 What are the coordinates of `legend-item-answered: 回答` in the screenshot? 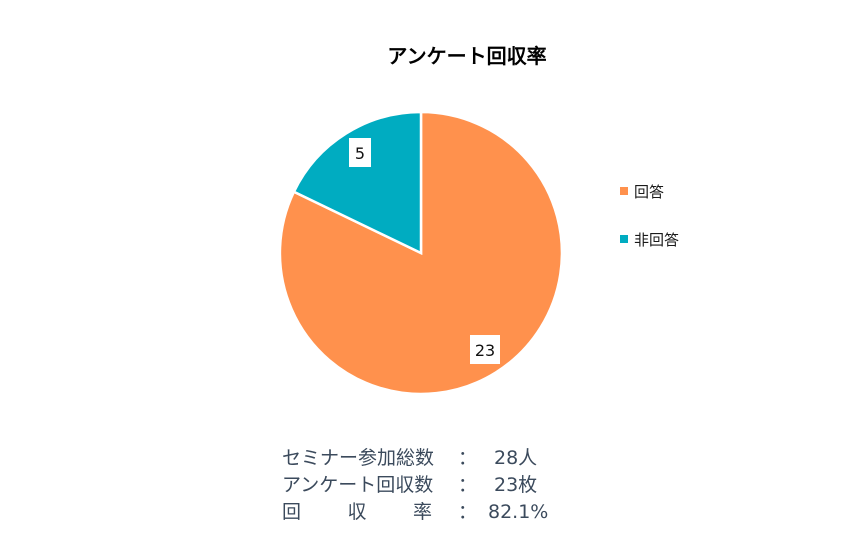 It's located at (649, 191).